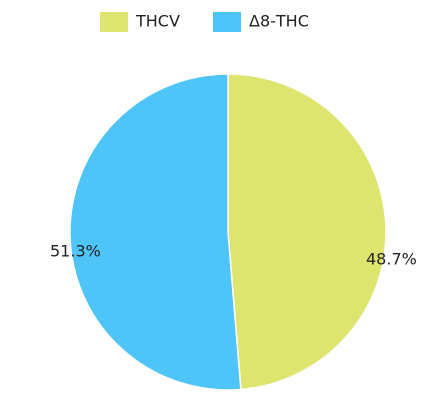  What do you see at coordinates (279, 21) in the screenshot?
I see `legend-label: Δ8-THC` at bounding box center [279, 21].